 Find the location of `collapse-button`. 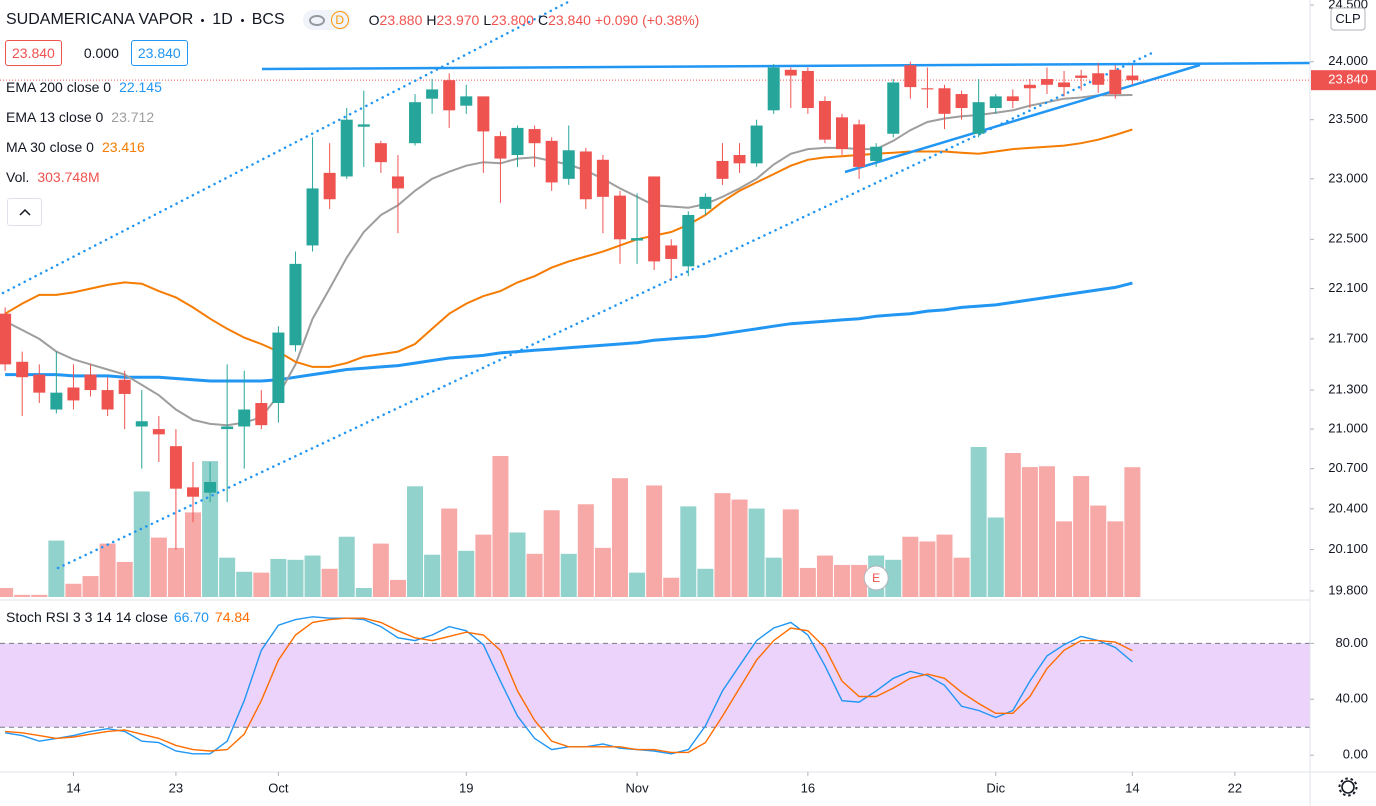

collapse-button is located at coordinates (24, 212).